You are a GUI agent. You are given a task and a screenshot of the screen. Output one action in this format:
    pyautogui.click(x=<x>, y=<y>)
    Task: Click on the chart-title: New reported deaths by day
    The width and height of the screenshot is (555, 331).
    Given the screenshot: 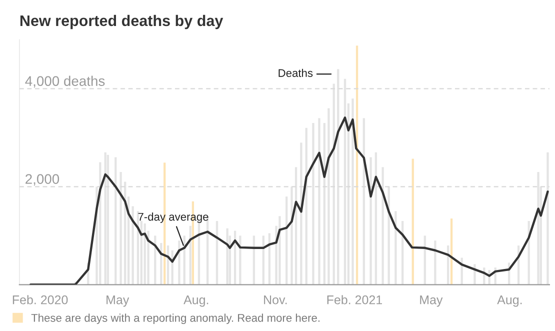 What is the action you would take?
    pyautogui.click(x=122, y=22)
    